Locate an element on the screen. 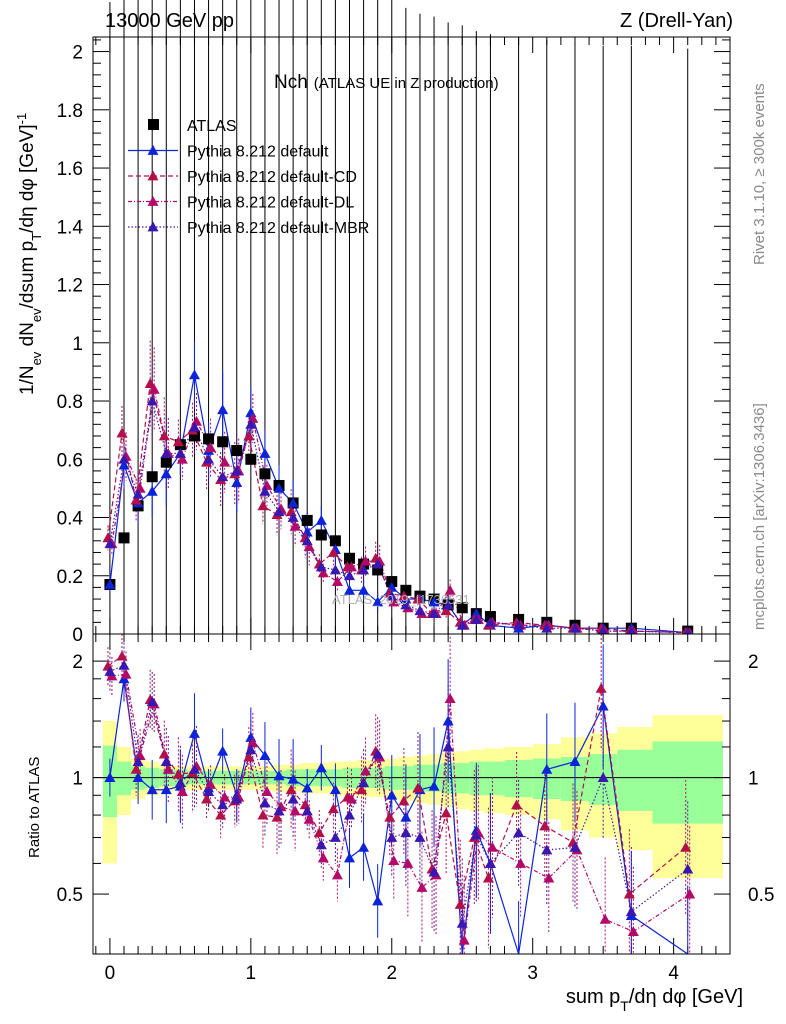  x-tick-label: 0 is located at coordinates (110, 973).